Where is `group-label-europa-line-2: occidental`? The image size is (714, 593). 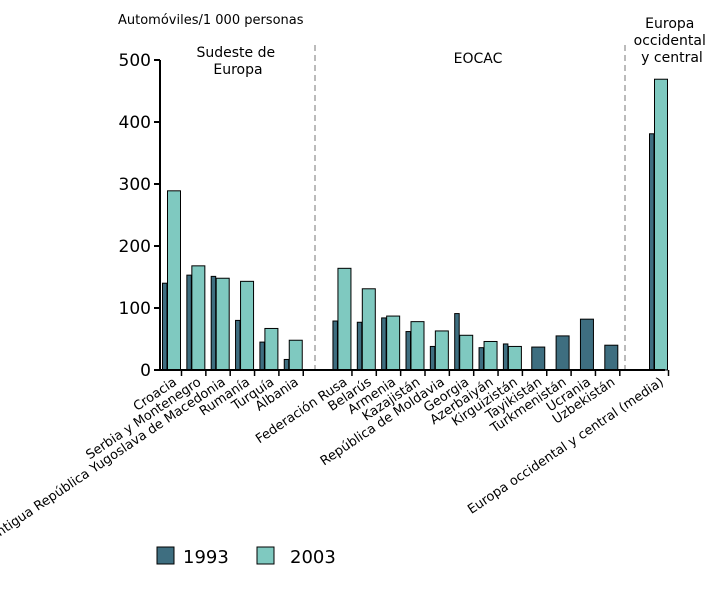 group-label-europa-line-2: occidental is located at coordinates (670, 41).